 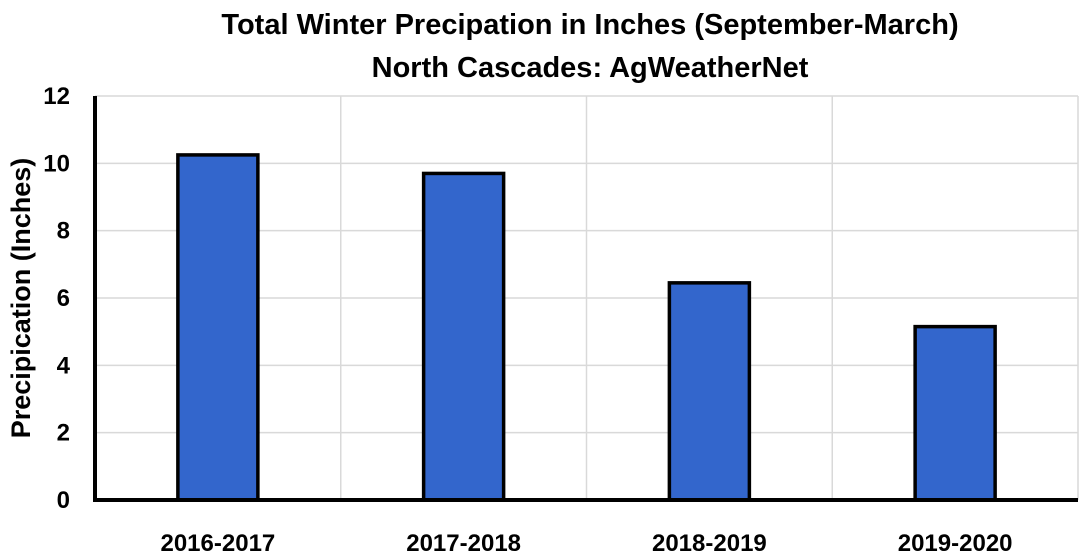 What do you see at coordinates (56, 96) in the screenshot?
I see `y-tick-label: 12` at bounding box center [56, 96].